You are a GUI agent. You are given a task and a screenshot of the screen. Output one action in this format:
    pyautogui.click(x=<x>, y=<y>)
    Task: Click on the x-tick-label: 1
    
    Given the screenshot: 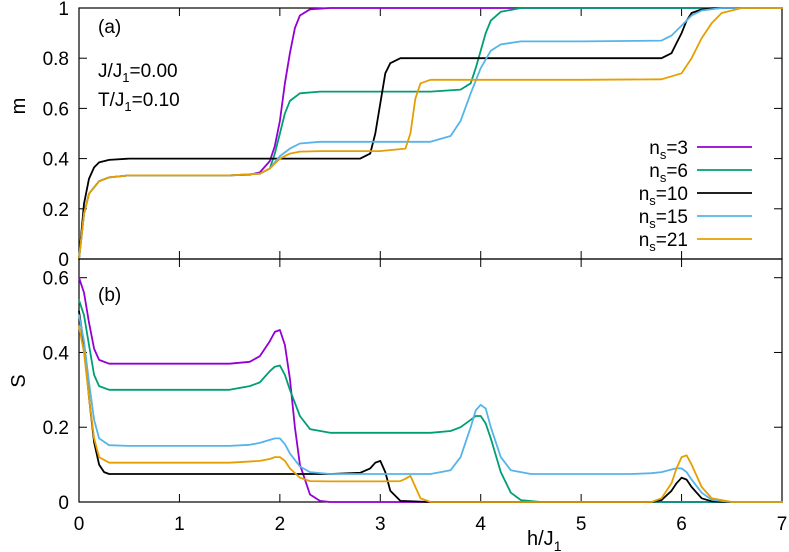 What is the action you would take?
    pyautogui.click(x=179, y=524)
    